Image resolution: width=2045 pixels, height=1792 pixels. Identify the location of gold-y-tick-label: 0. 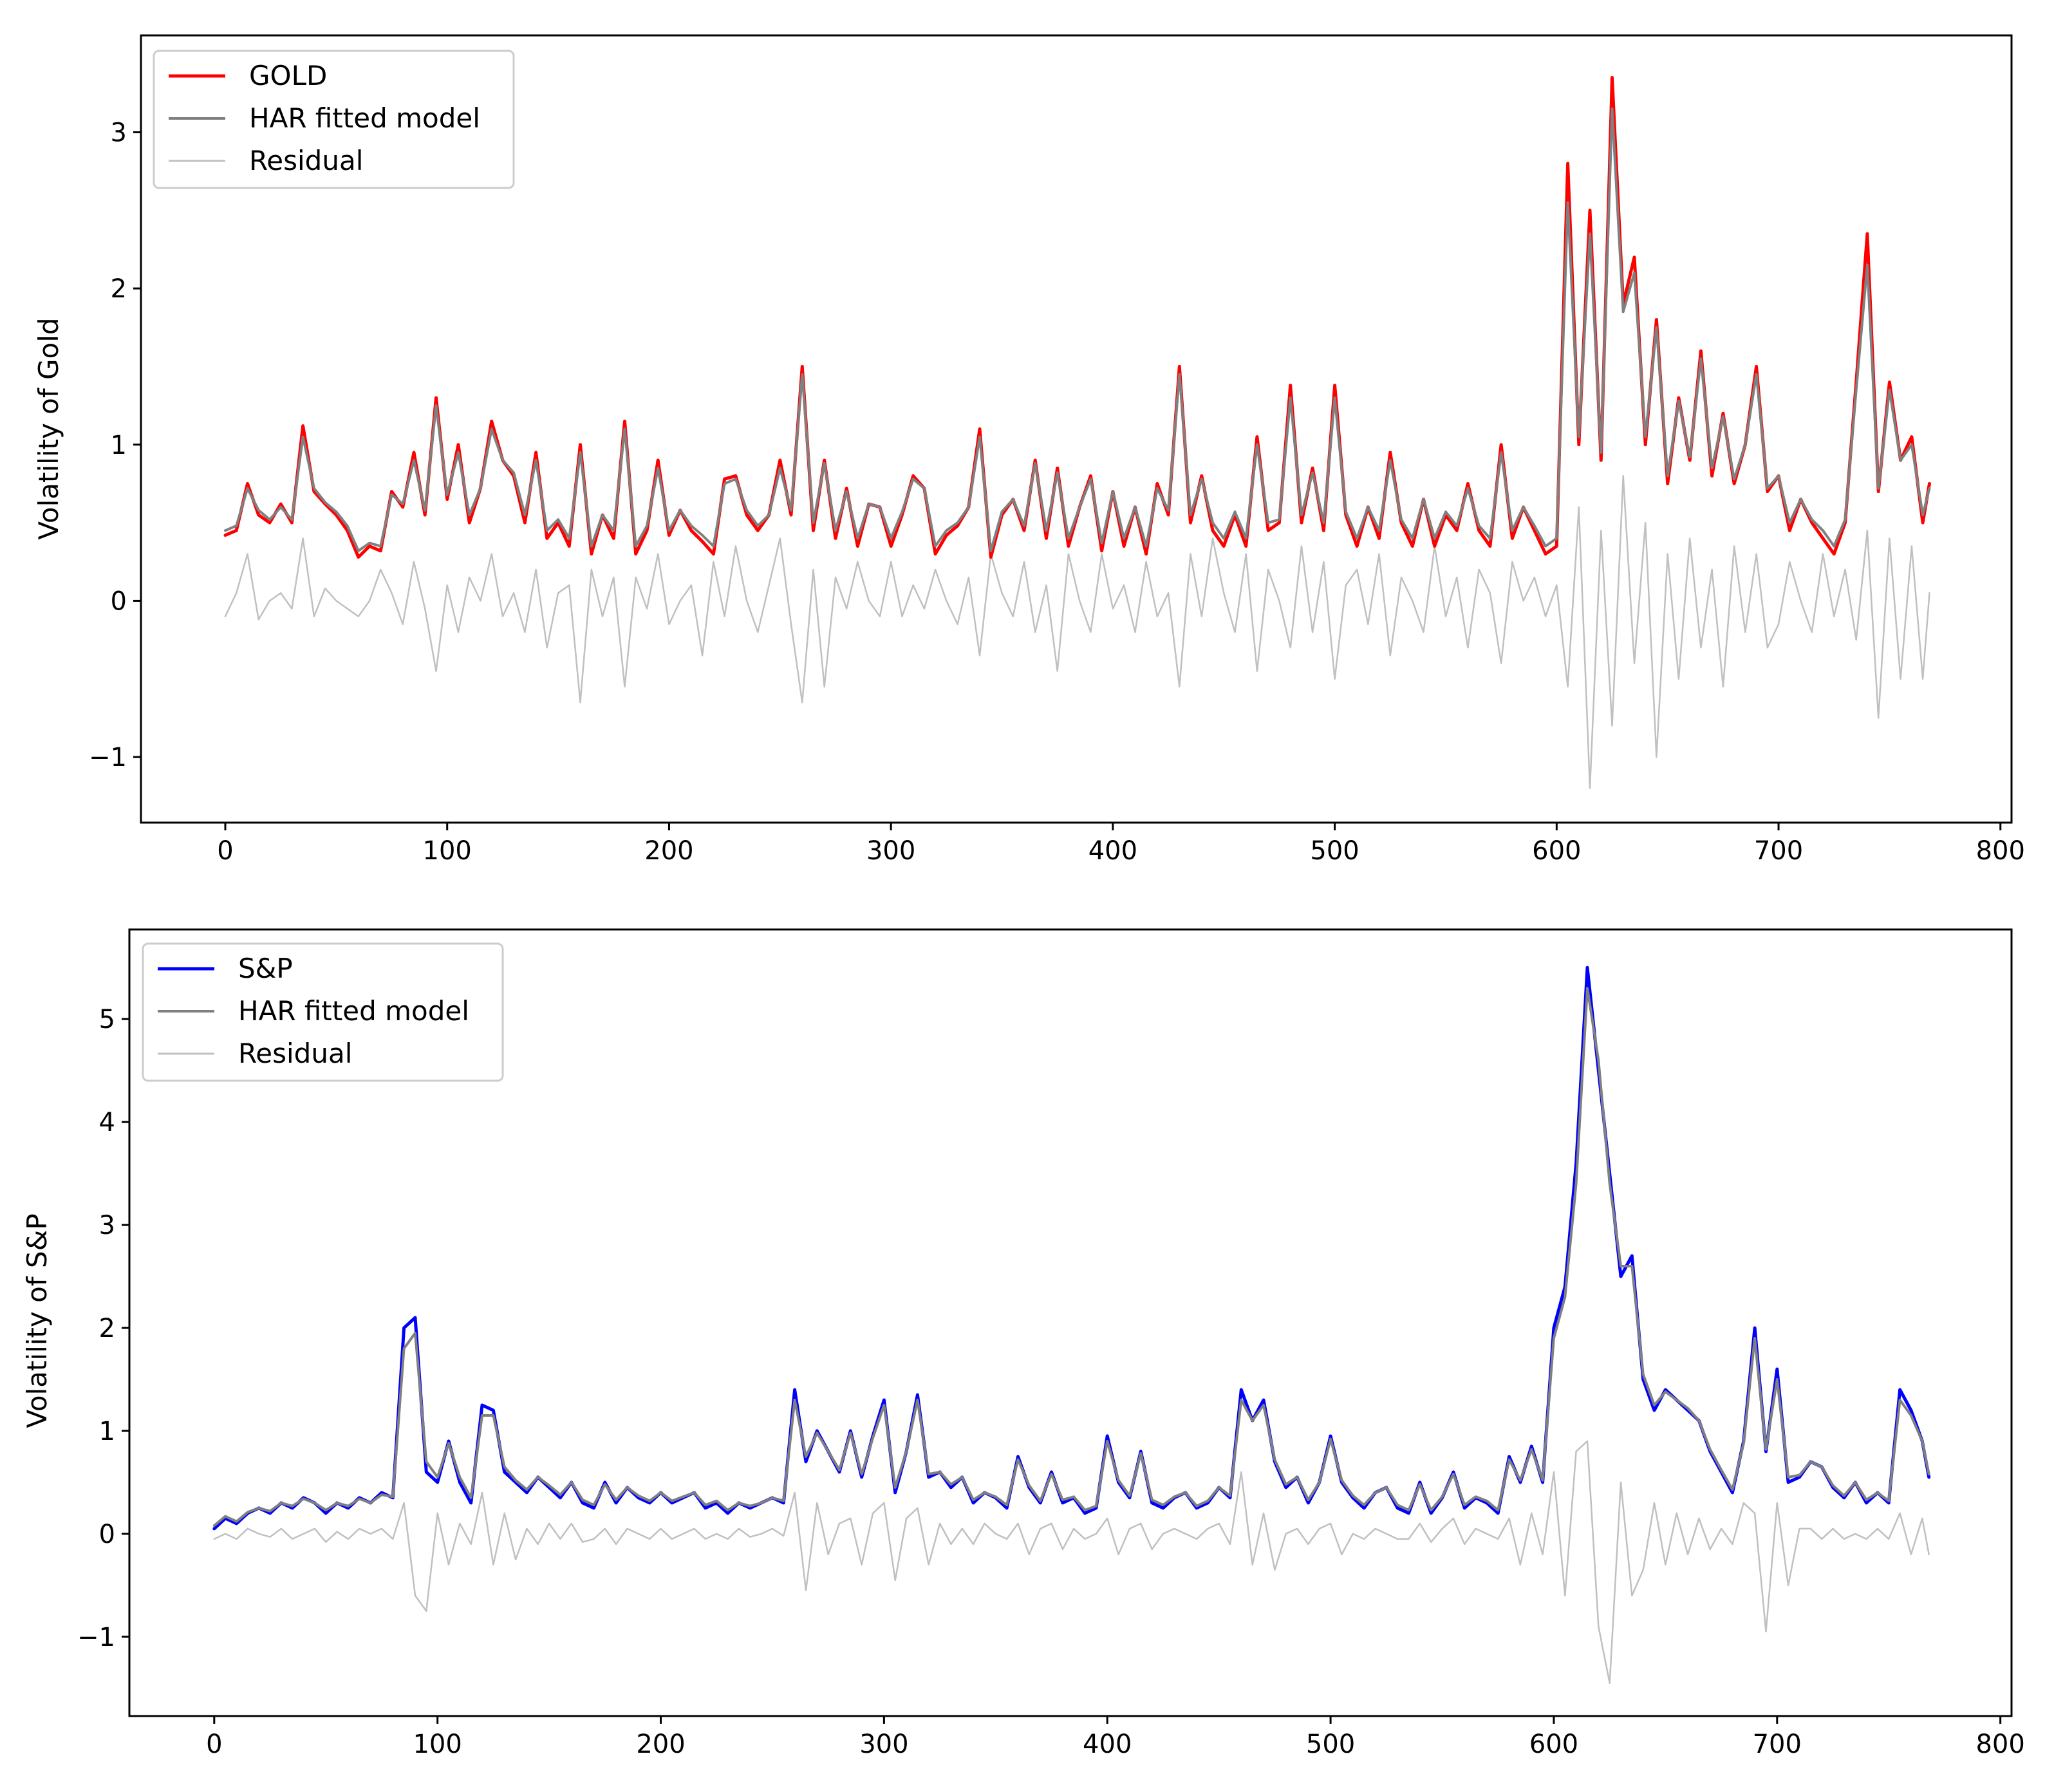
(119, 601).